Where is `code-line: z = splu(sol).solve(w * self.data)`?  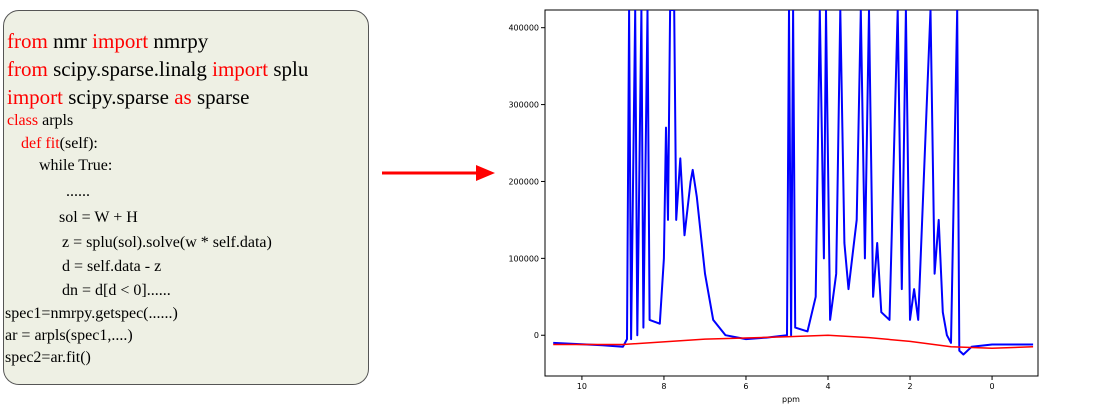 code-line: z = splu(sol).solve(w * self.data) is located at coordinates (167, 243).